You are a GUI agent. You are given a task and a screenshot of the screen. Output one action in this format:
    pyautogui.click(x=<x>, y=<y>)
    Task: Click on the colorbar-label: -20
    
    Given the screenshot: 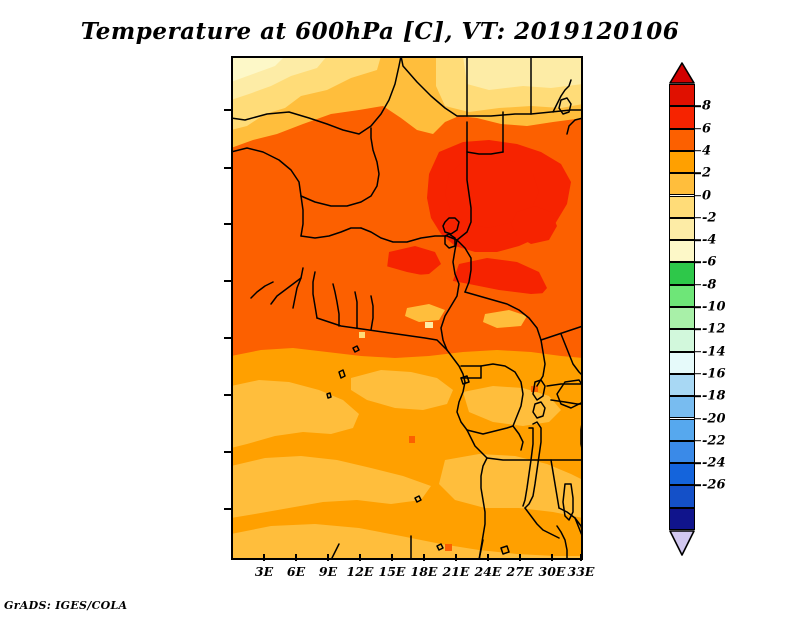 What is the action you would take?
    pyautogui.click(x=714, y=418)
    